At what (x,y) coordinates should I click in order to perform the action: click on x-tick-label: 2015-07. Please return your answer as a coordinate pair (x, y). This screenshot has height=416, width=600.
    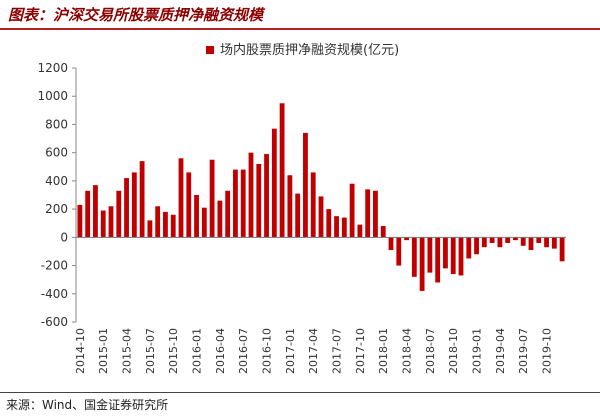
    Looking at the image, I should click on (150, 351).